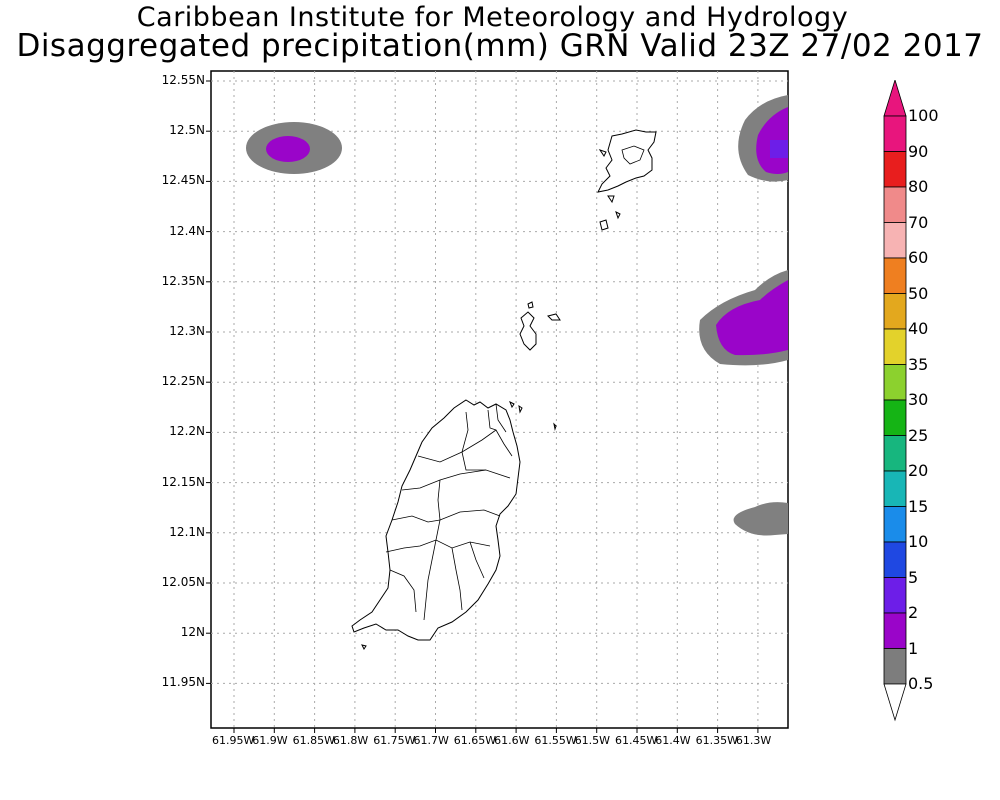 The width and height of the screenshot is (1000, 800). Describe the element at coordinates (233, 740) in the screenshot. I see `lon-tick-label: 61.95W` at that location.